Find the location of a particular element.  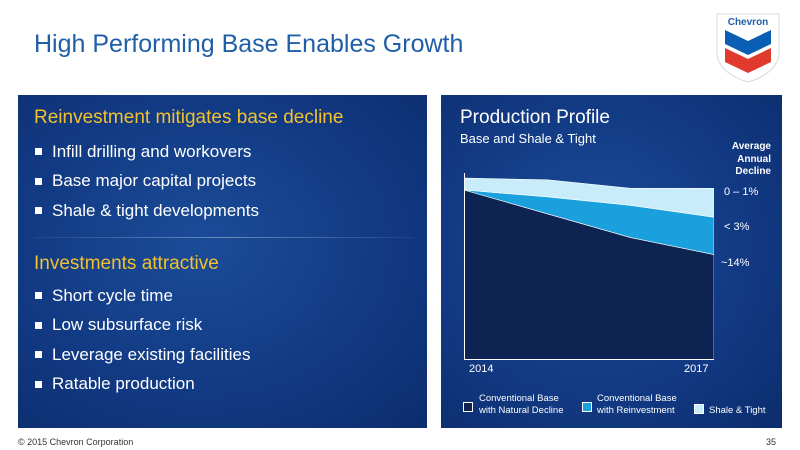

copyright-text: © 2015 Chevron Corporation is located at coordinates (76, 442).